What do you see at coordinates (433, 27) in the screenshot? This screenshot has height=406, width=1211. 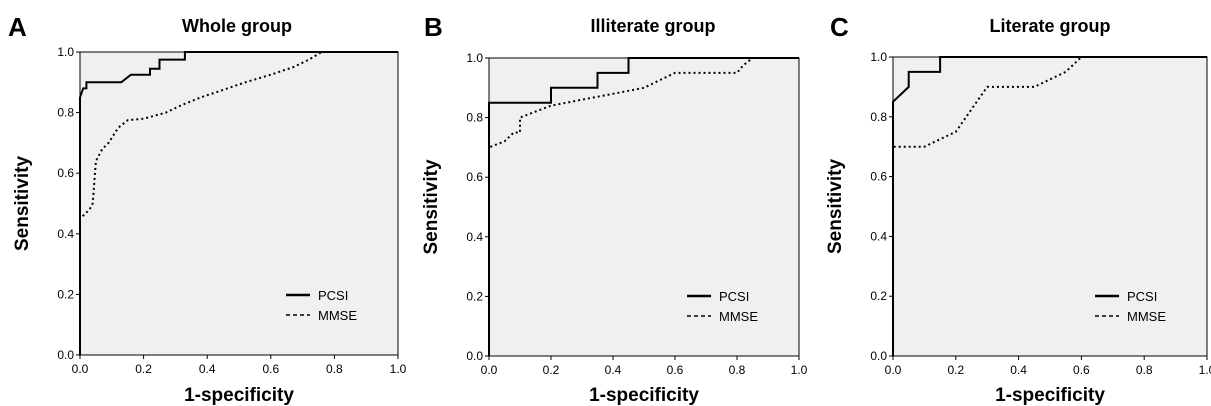 I see `panel-letter: B` at bounding box center [433, 27].